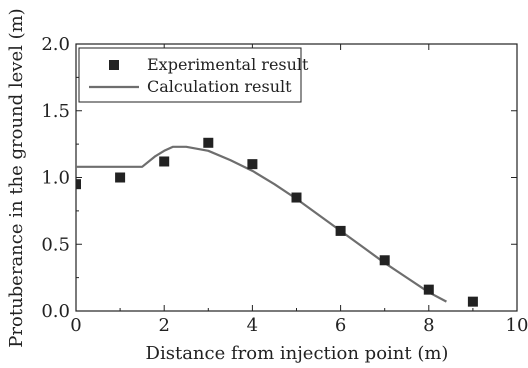 The image size is (528, 368). Describe the element at coordinates (428, 325) in the screenshot. I see `x-tick-label: 8` at that location.